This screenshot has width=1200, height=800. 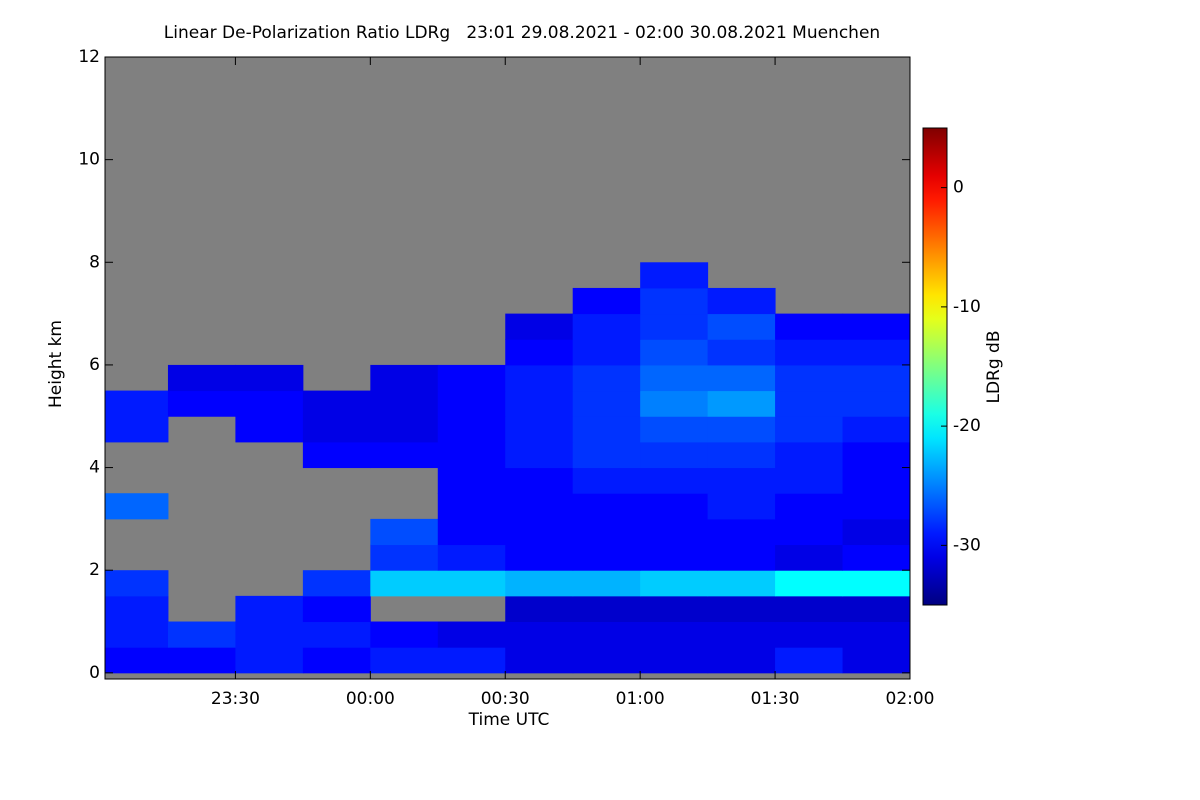 I want to click on colorbar, so click(x=935, y=366).